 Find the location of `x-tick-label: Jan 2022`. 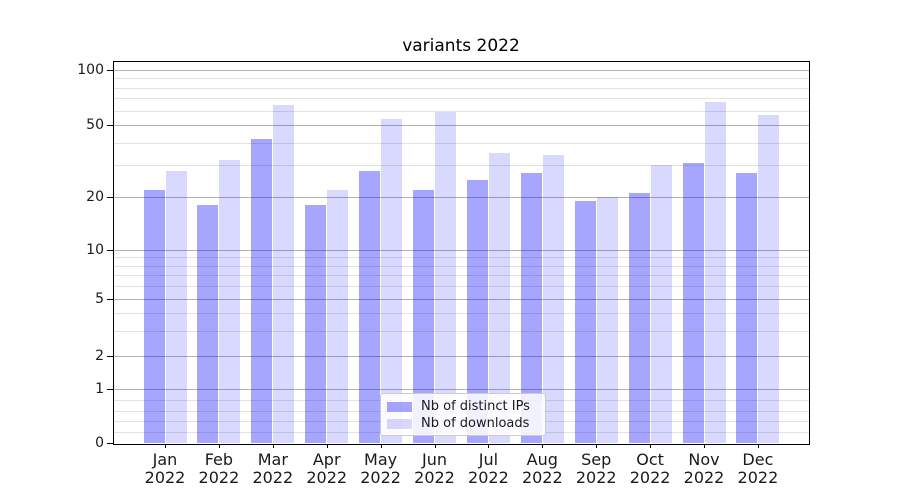

x-tick-label: Jan 2022 is located at coordinates (165, 468).